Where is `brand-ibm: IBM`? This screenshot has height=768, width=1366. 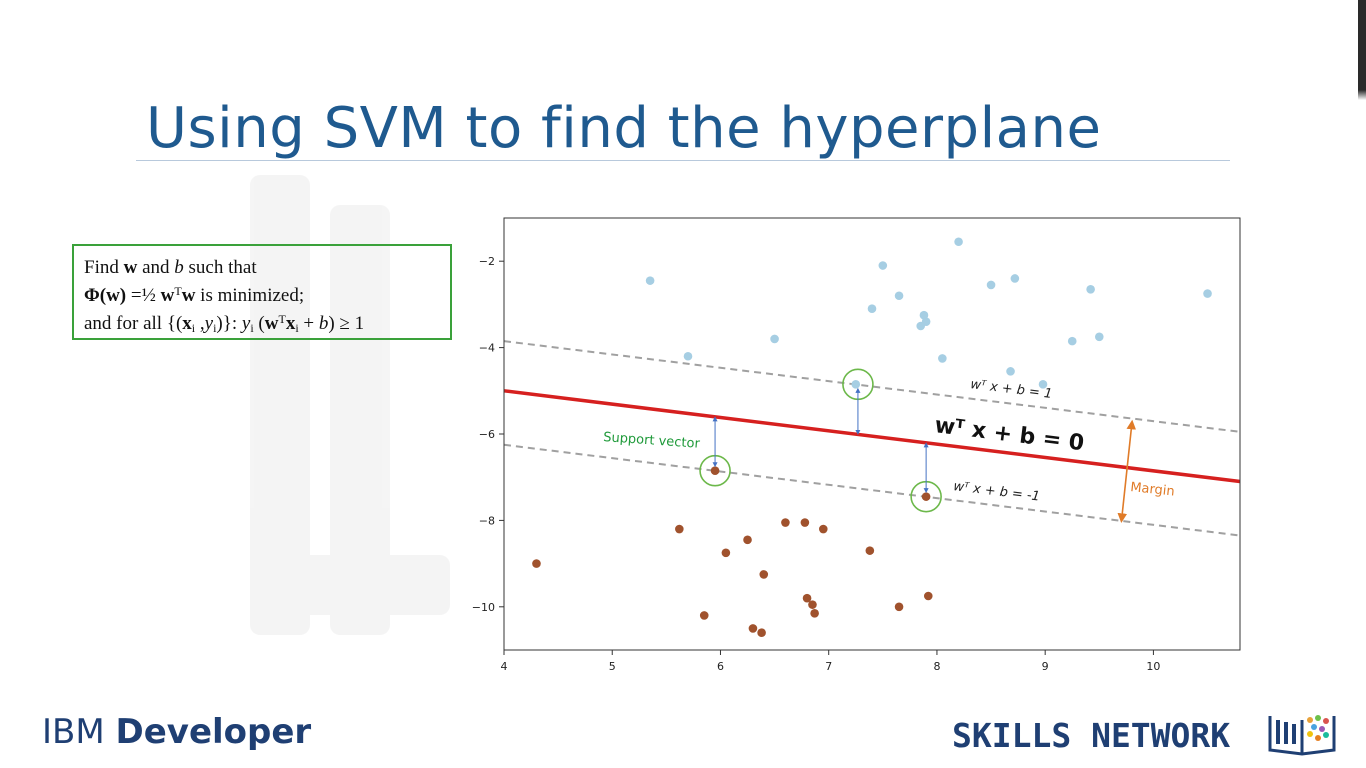 brand-ibm: IBM is located at coordinates (79, 732).